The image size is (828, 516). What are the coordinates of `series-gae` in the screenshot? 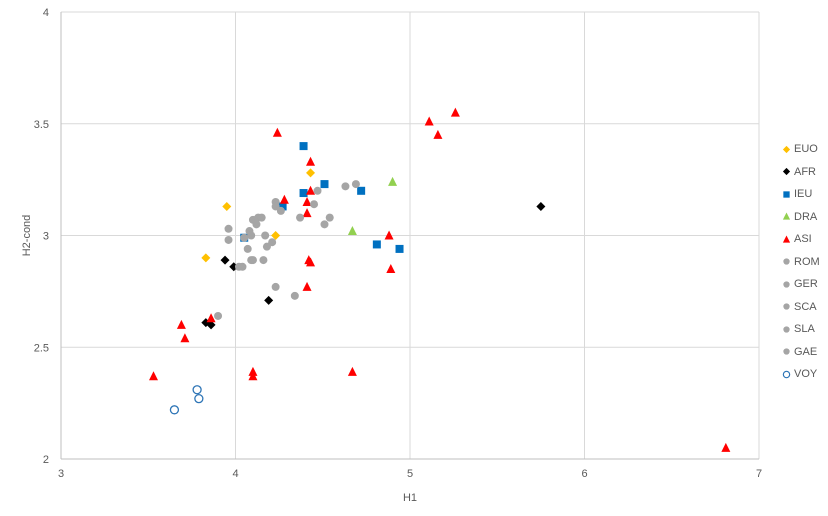 It's located at (256, 266).